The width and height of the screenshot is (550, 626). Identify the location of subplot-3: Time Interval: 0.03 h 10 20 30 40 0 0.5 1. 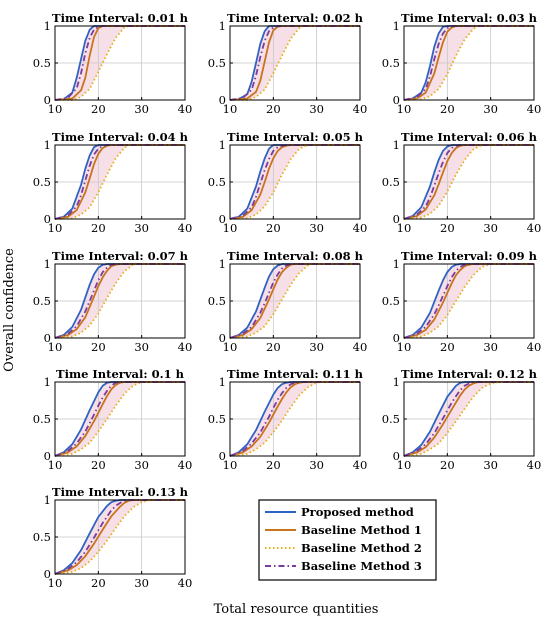
(462, 63).